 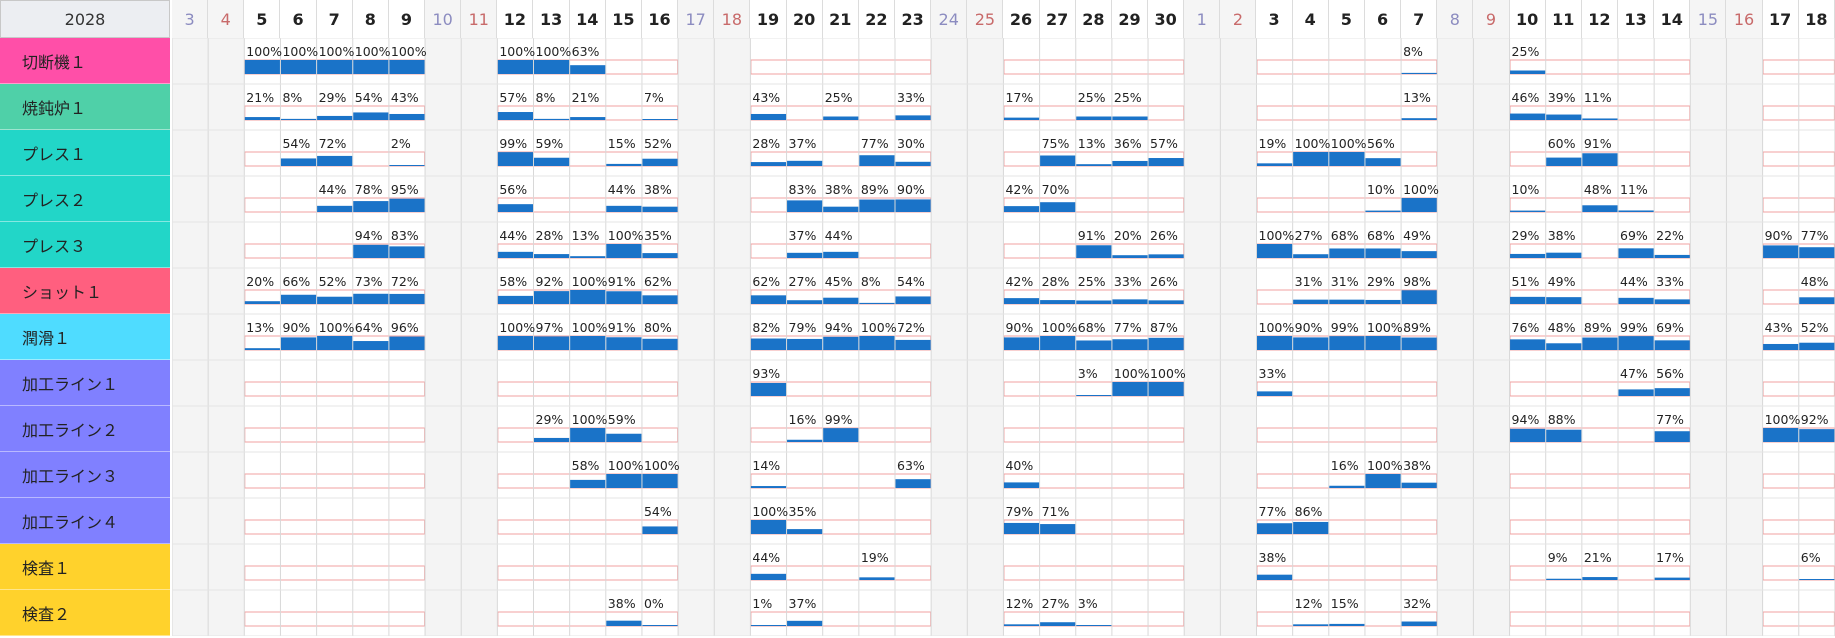 I want to click on pct-label-0-37: 25%, so click(x=1526, y=51).